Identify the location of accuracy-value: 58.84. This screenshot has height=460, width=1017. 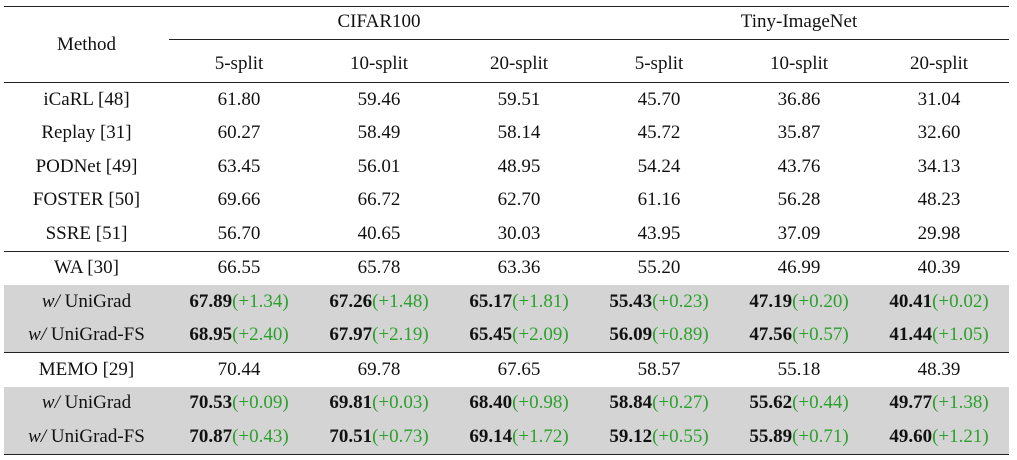
(631, 403).